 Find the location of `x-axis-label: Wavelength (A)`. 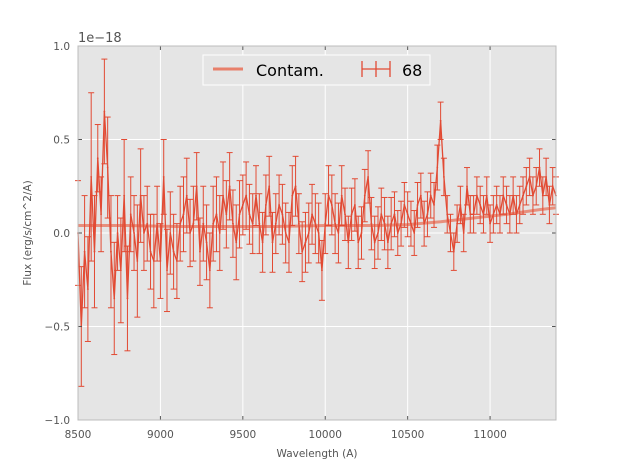

x-axis-label: Wavelength (A) is located at coordinates (316, 454).